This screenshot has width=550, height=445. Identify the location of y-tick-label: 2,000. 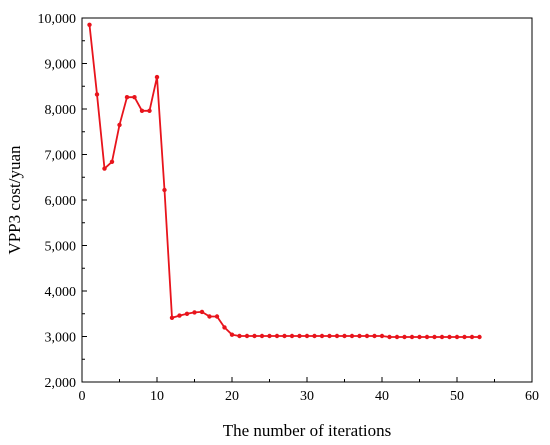
(61, 383).